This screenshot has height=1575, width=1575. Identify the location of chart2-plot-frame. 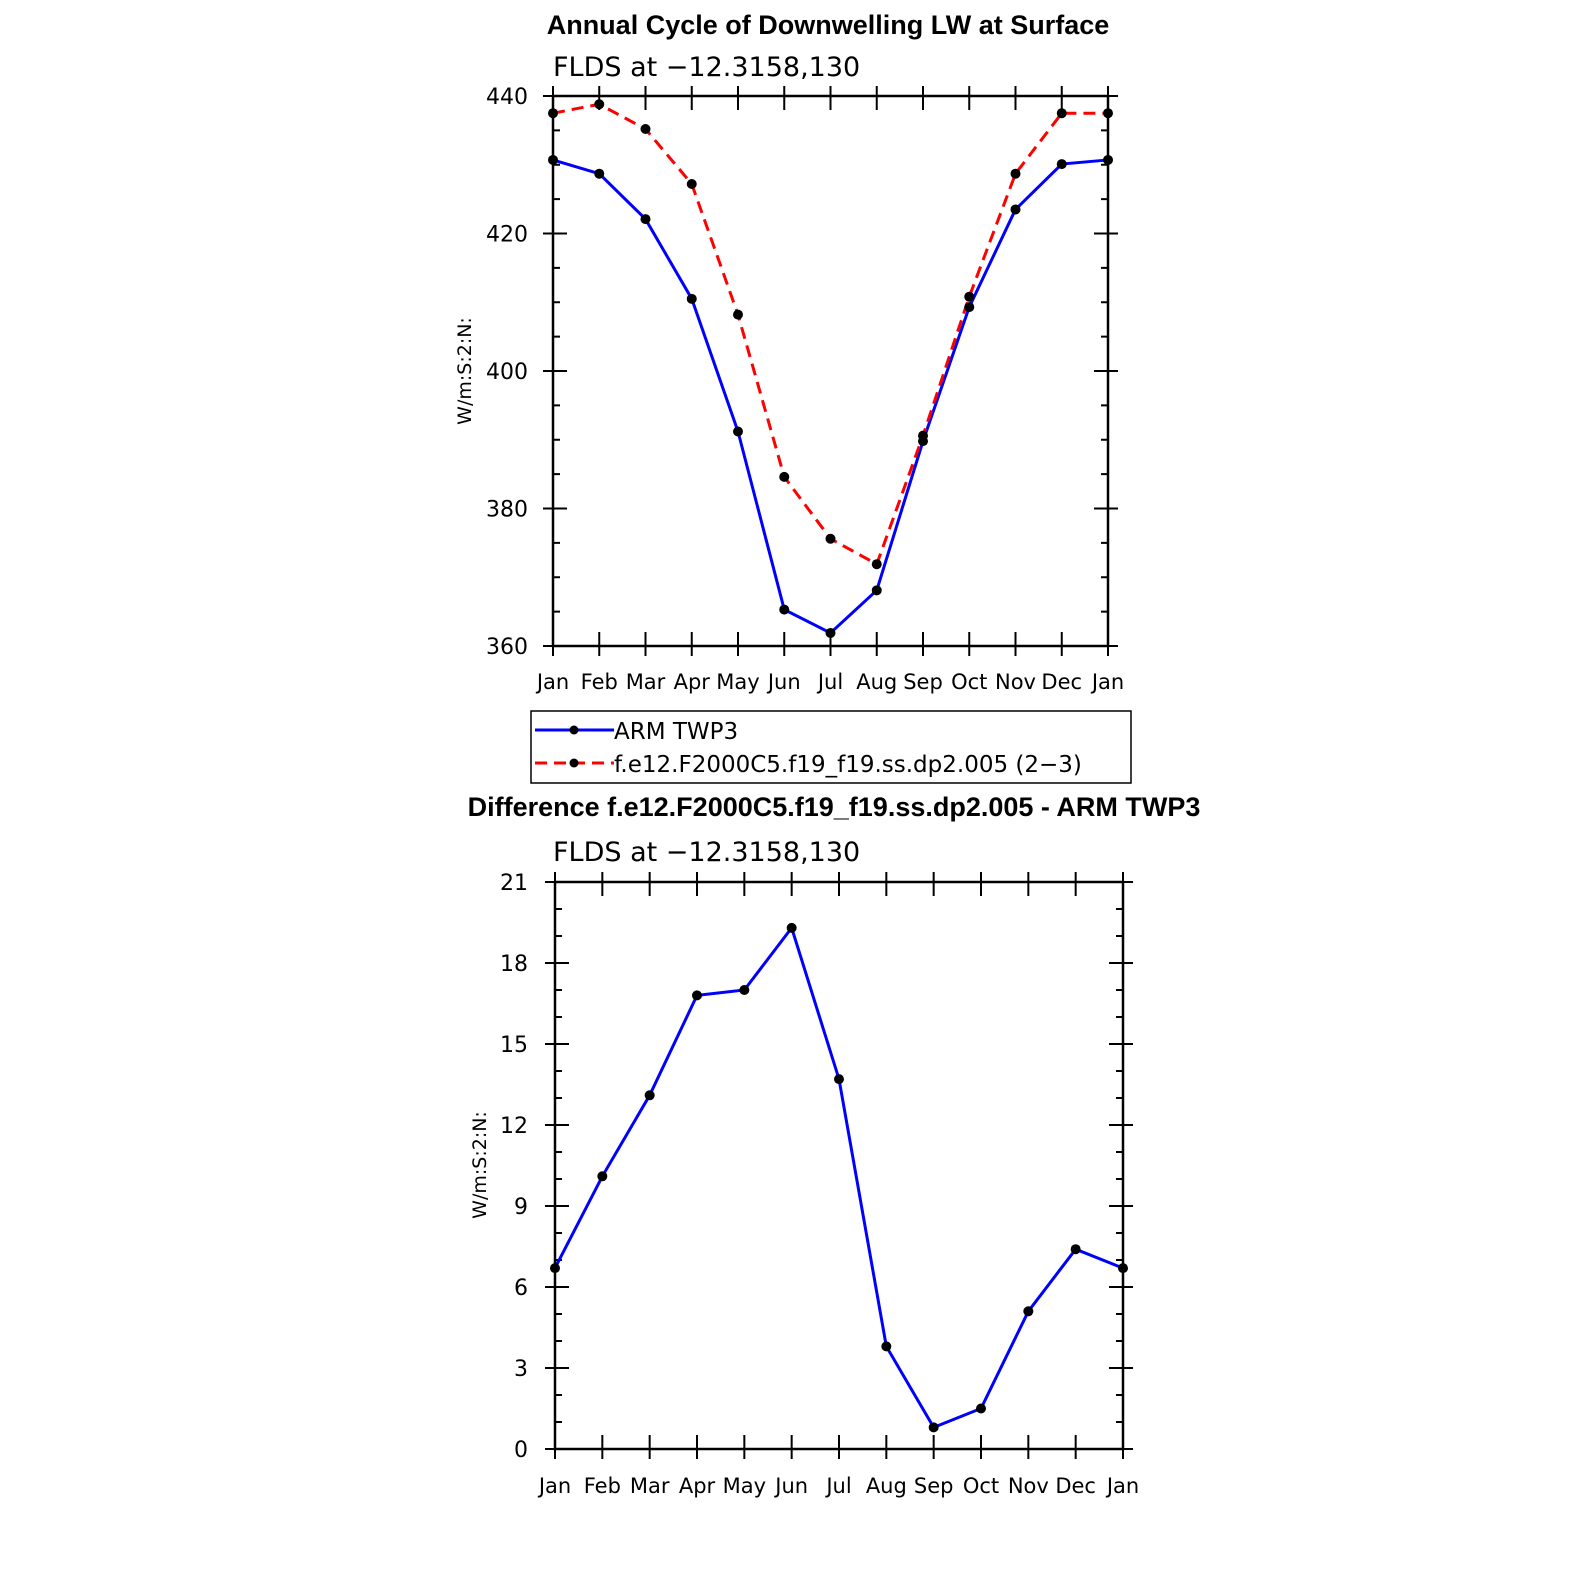
(839, 1165).